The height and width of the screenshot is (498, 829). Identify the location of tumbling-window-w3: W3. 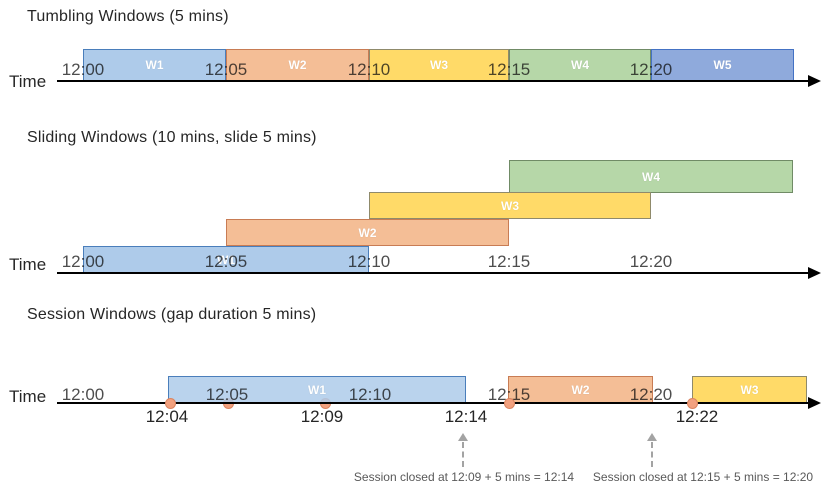
(439, 65).